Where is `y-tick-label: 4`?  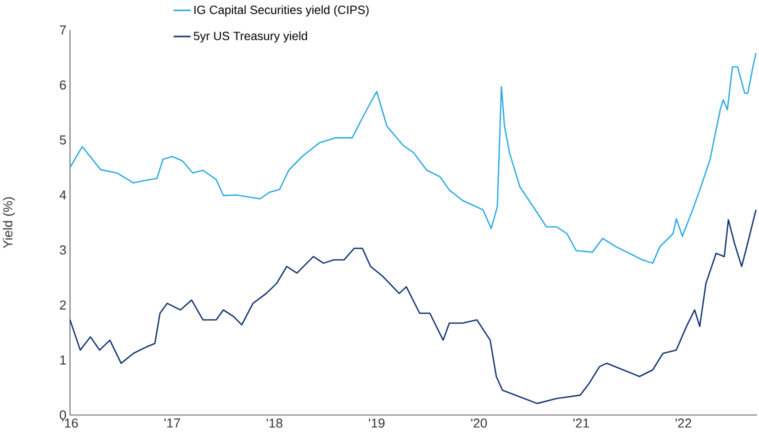
y-tick-label: 4 is located at coordinates (63, 195).